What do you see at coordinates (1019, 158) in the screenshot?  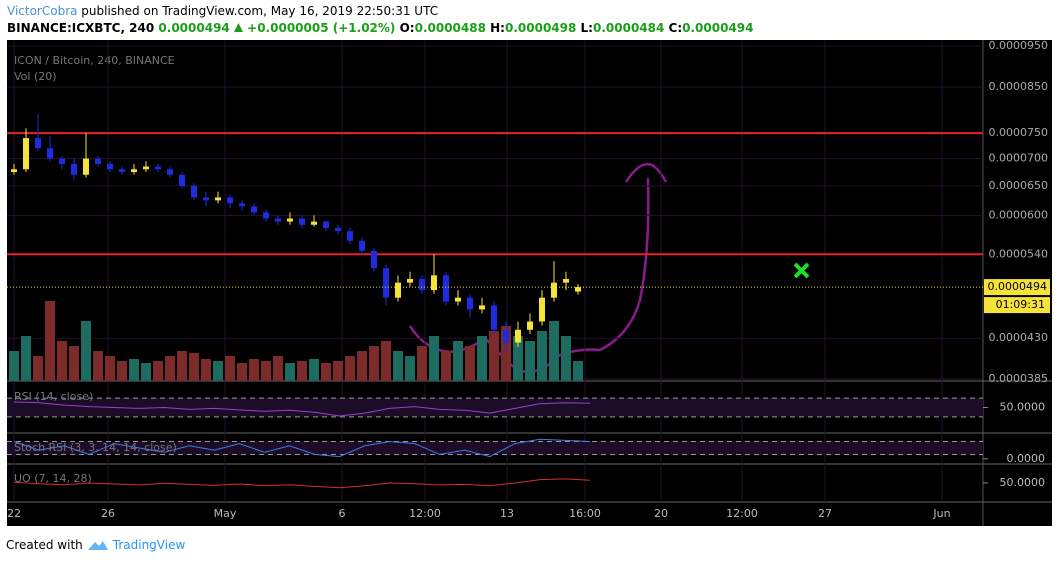 I see `y-tick-label: 0.0000700` at bounding box center [1019, 158].